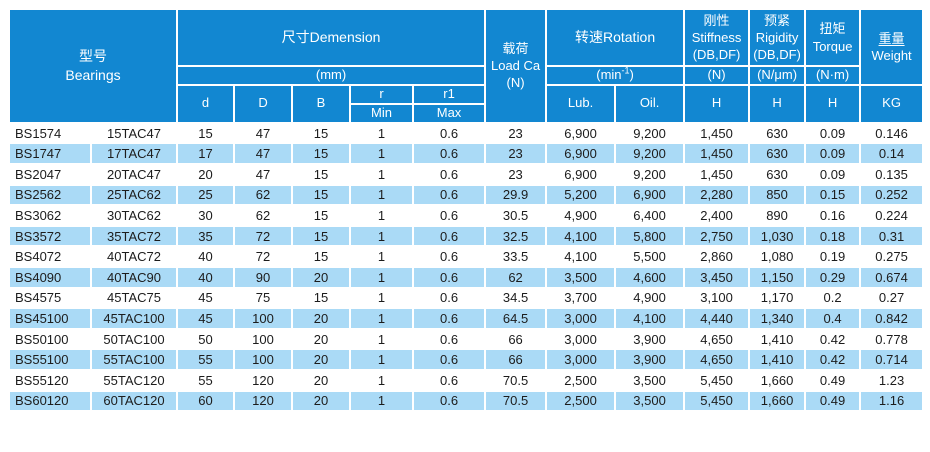 The image size is (930, 452). What do you see at coordinates (516, 401) in the screenshot?
I see `value-cell: 70.5` at bounding box center [516, 401].